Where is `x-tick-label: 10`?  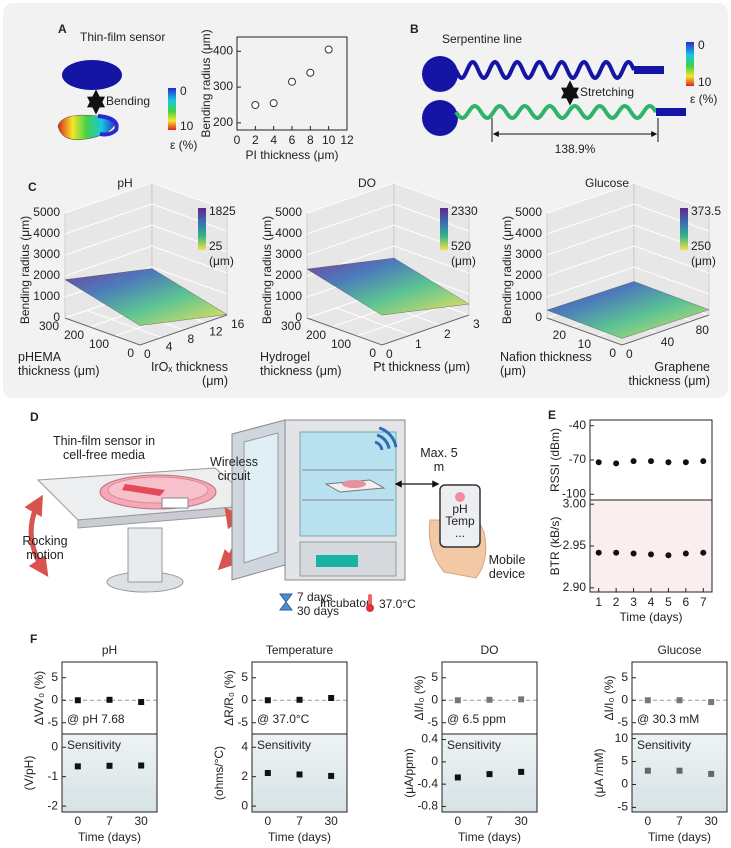 x-tick-label: 10 is located at coordinates (585, 344).